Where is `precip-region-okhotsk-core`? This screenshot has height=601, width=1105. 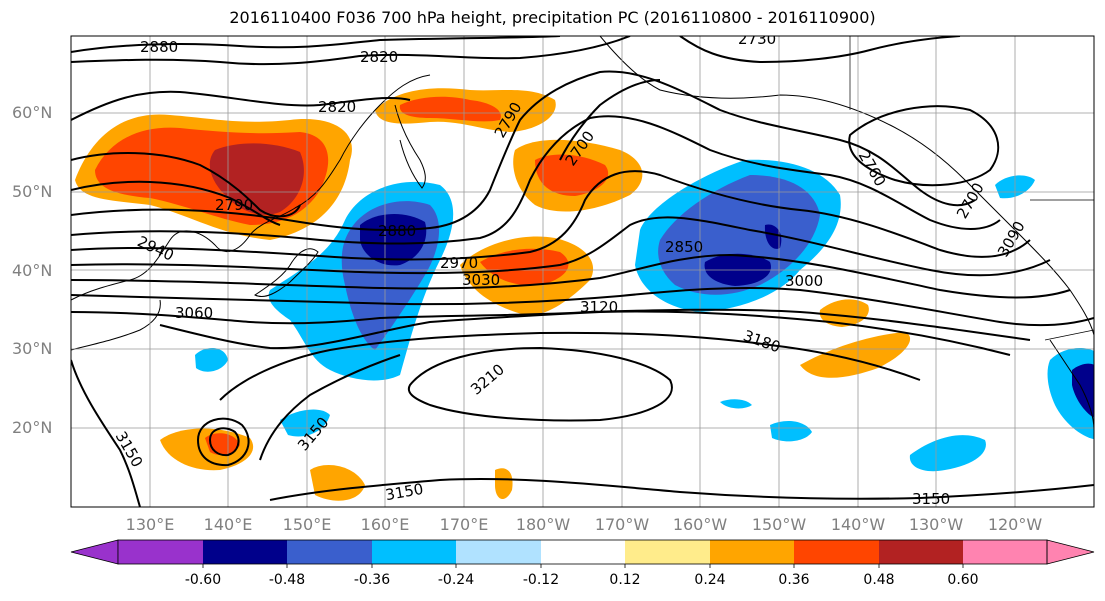 precip-region-okhotsk-core is located at coordinates (450, 109).